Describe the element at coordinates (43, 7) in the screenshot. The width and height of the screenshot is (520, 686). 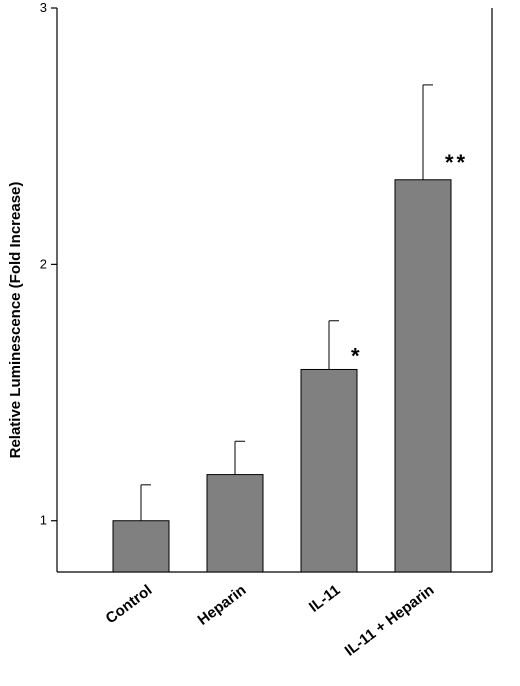
I see `y-tick-label: 3` at that location.